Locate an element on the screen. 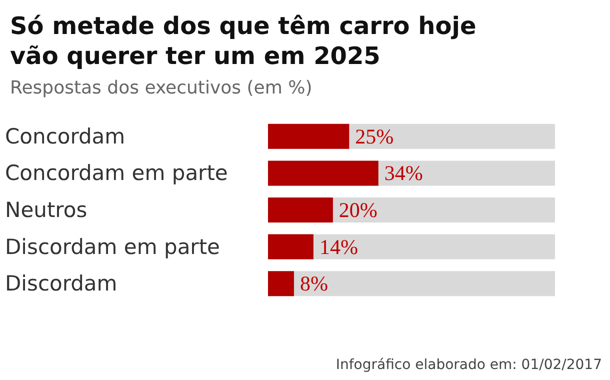 Image resolution: width=610 pixels, height=380 pixels. data-label: 34% is located at coordinates (403, 173).